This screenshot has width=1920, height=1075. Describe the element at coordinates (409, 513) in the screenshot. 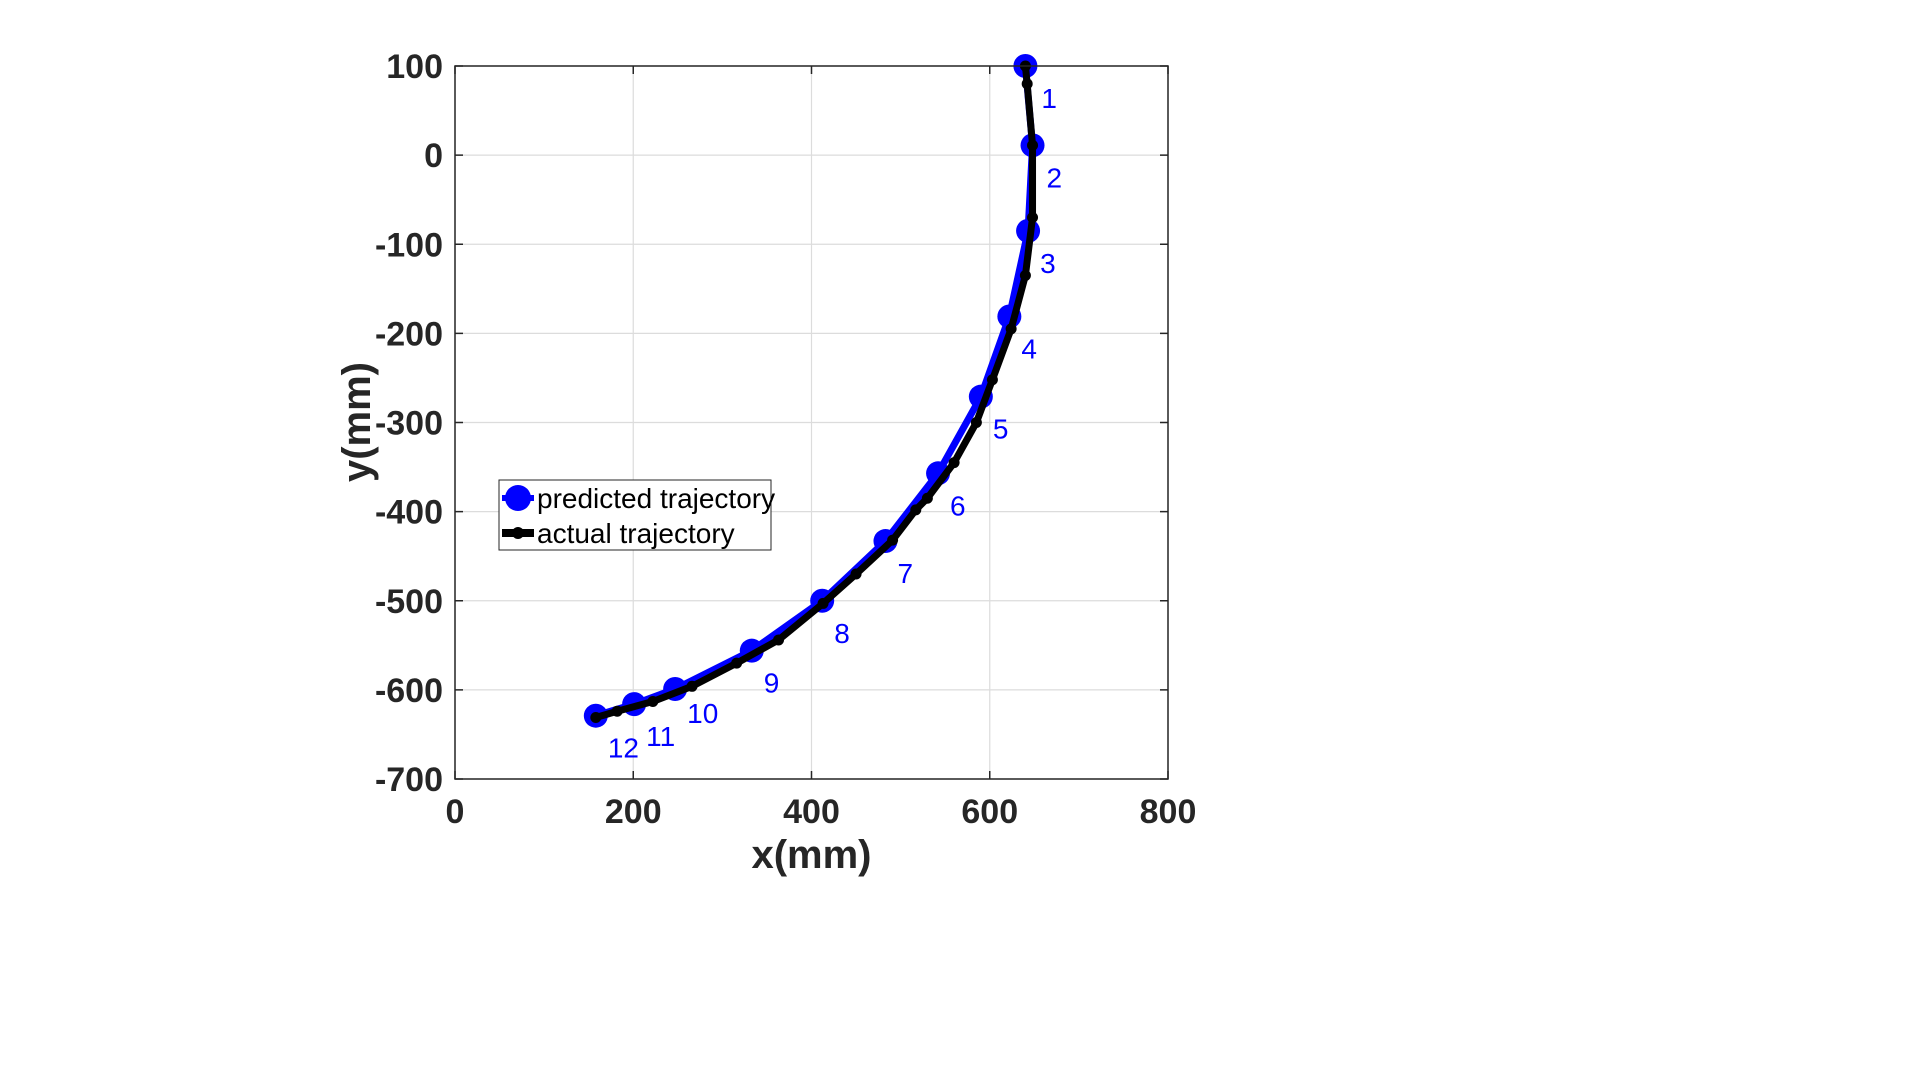

I see `y-tick-label: -400` at that location.